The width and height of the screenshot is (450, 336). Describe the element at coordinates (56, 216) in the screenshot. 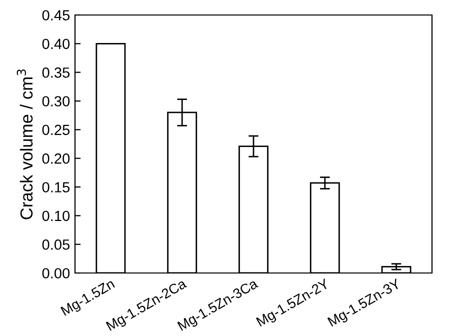

I see `y-tick-label: 0.10` at that location.